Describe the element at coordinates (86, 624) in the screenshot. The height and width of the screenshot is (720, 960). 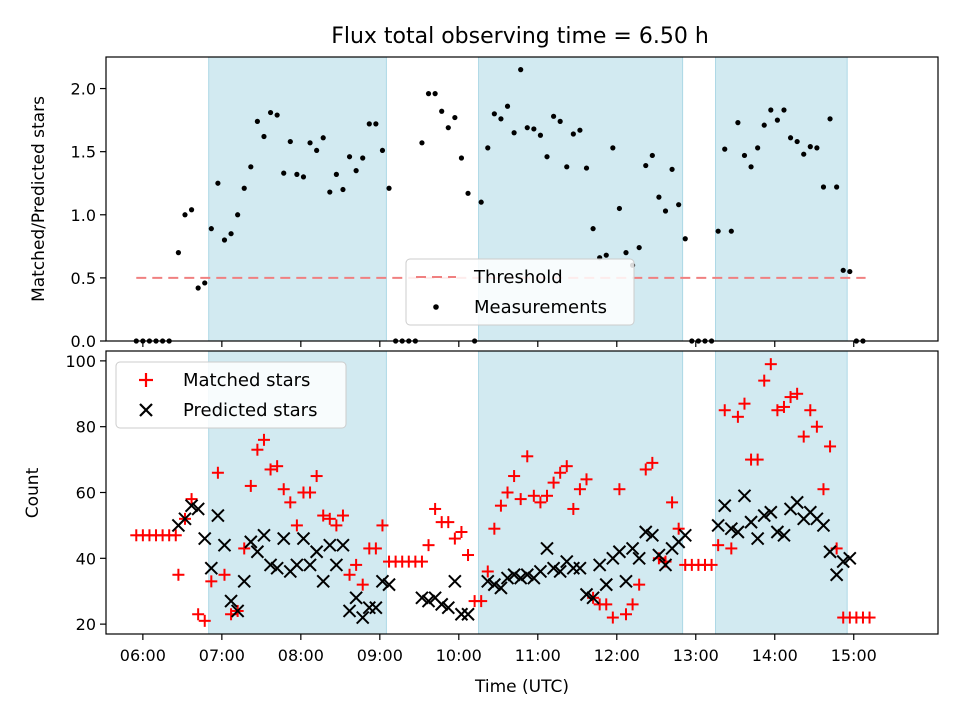
I see `y-tick-label: 20` at that location.